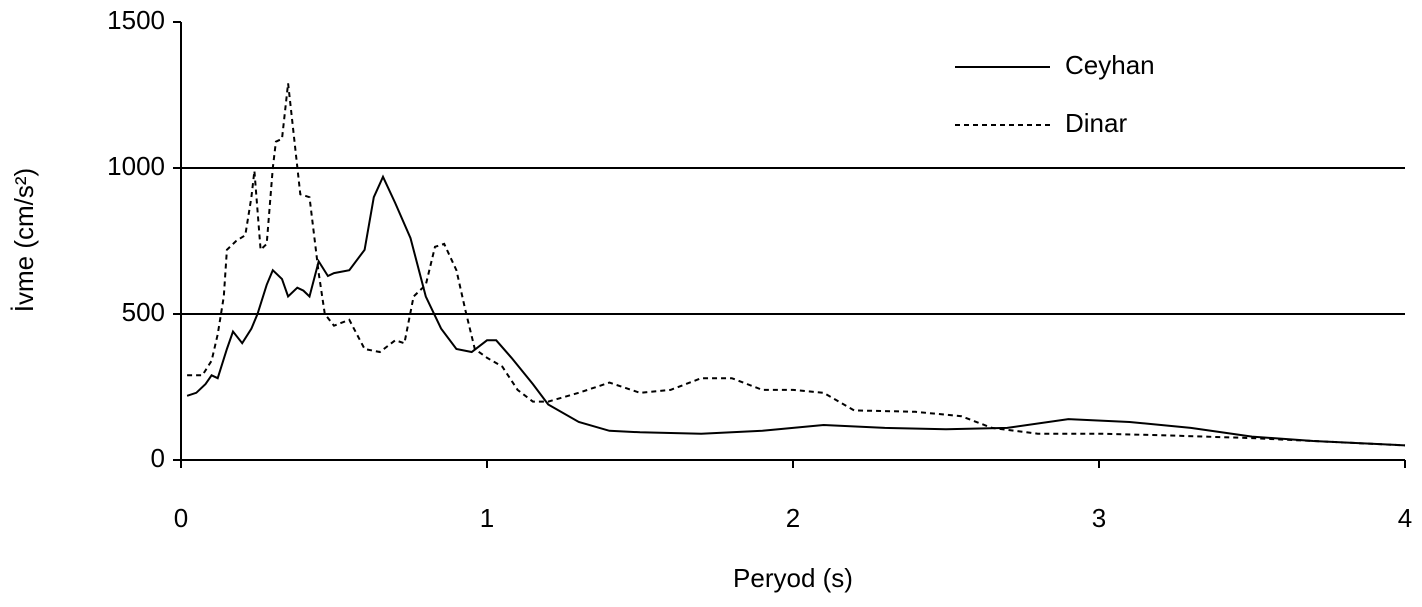  I want to click on x-tick-label: 3, so click(1099, 518).